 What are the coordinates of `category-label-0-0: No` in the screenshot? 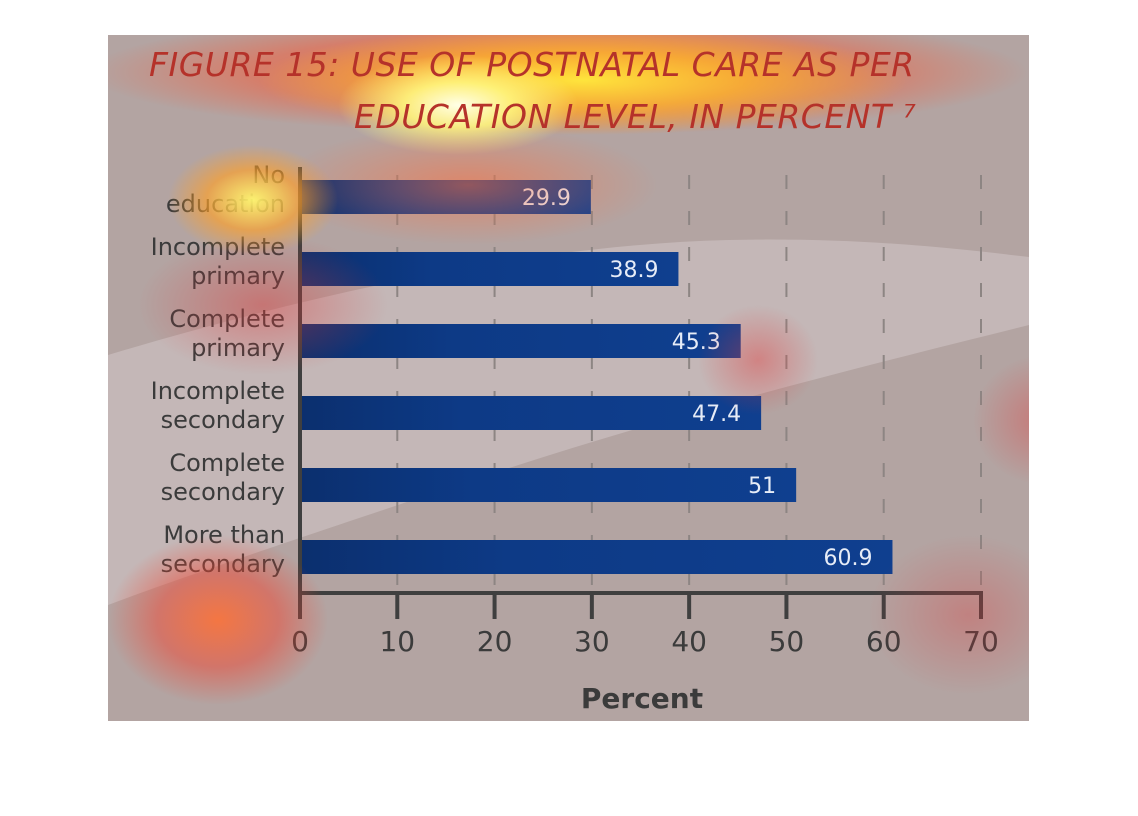 It's located at (268, 175).